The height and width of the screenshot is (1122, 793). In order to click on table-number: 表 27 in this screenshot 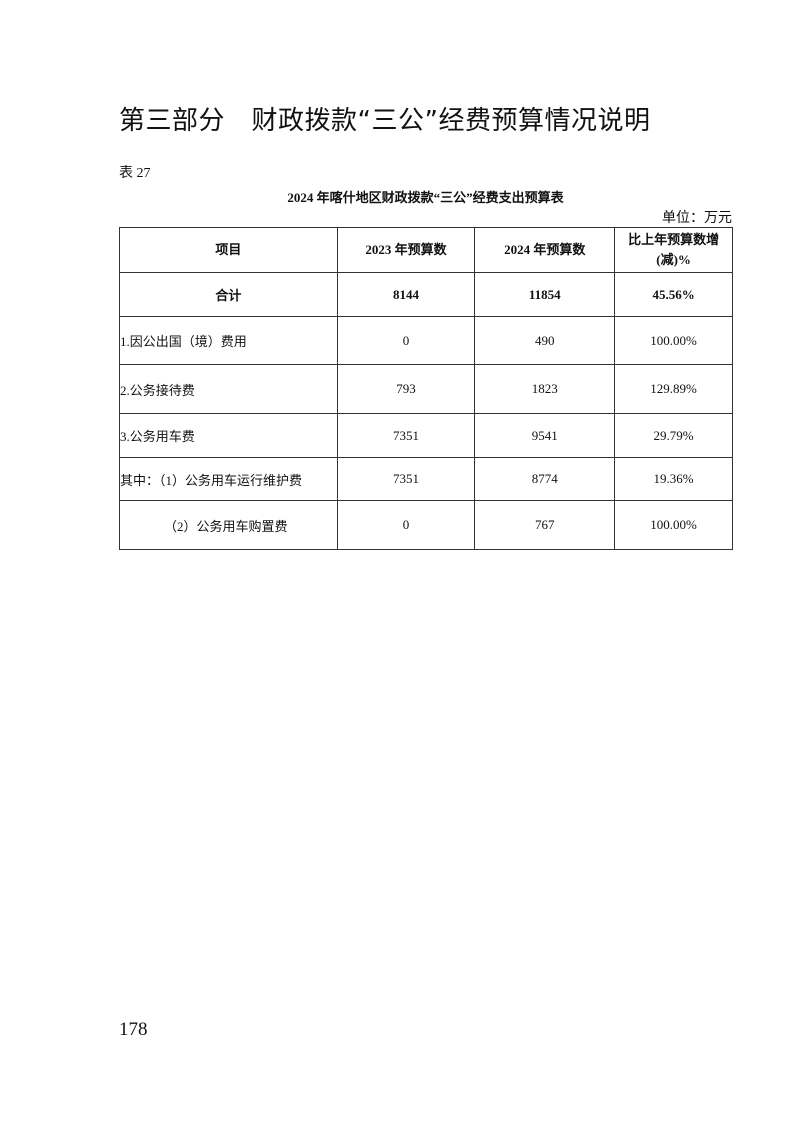, I will do `click(135, 173)`.